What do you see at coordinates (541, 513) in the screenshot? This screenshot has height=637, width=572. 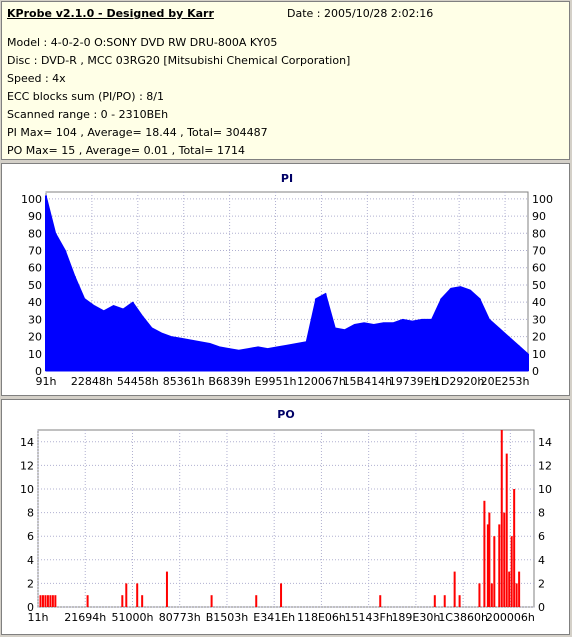 I see `po-ytick-right: 8` at bounding box center [541, 513].